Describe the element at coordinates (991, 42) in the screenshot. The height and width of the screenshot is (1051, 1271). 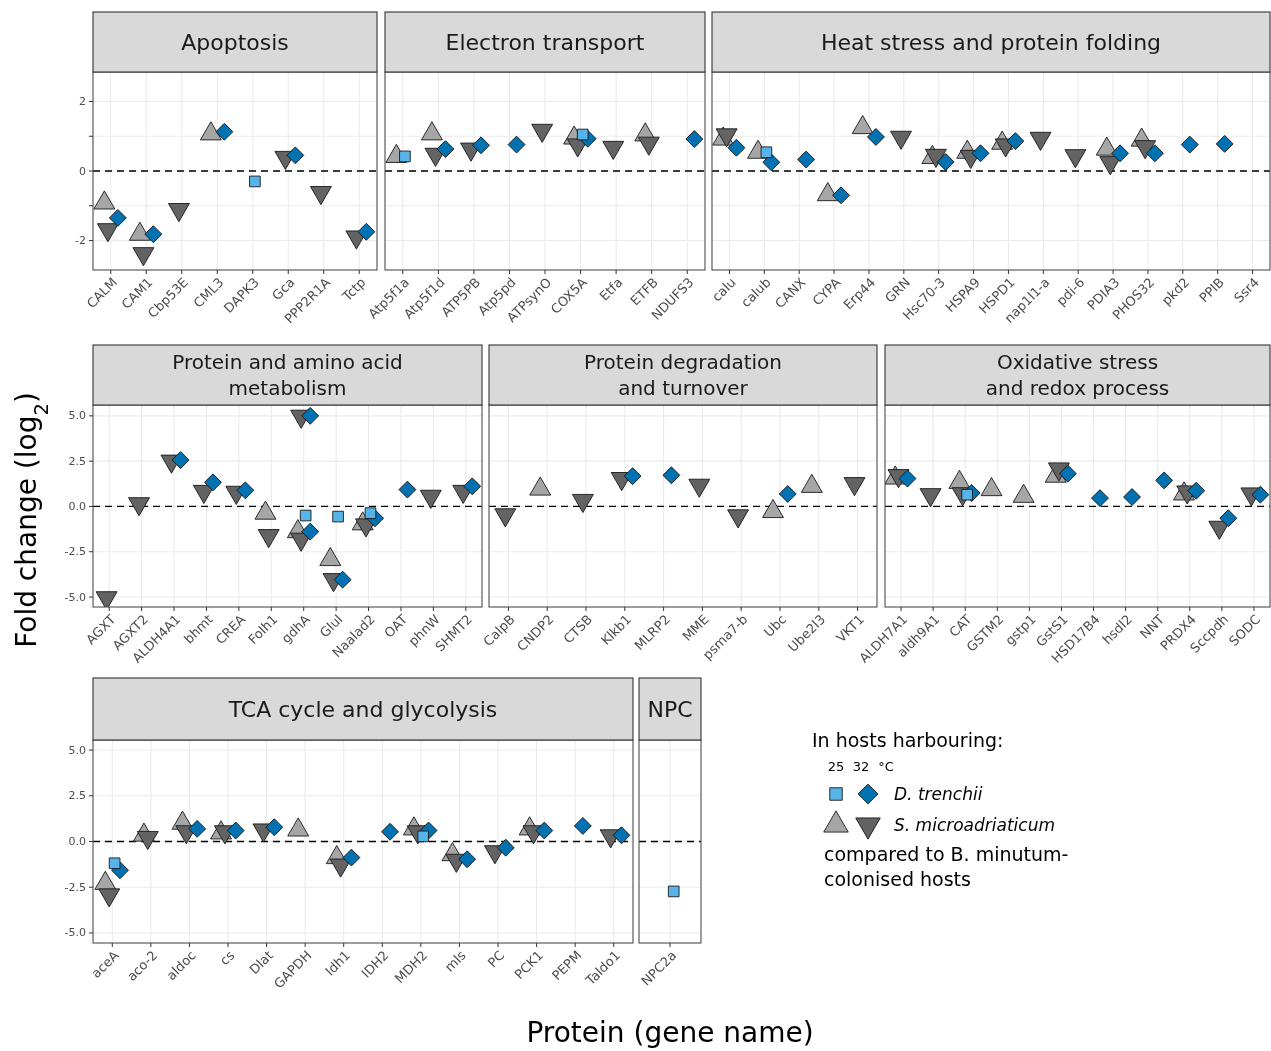
I see `chart-title: Heat stress and protein folding` at that location.